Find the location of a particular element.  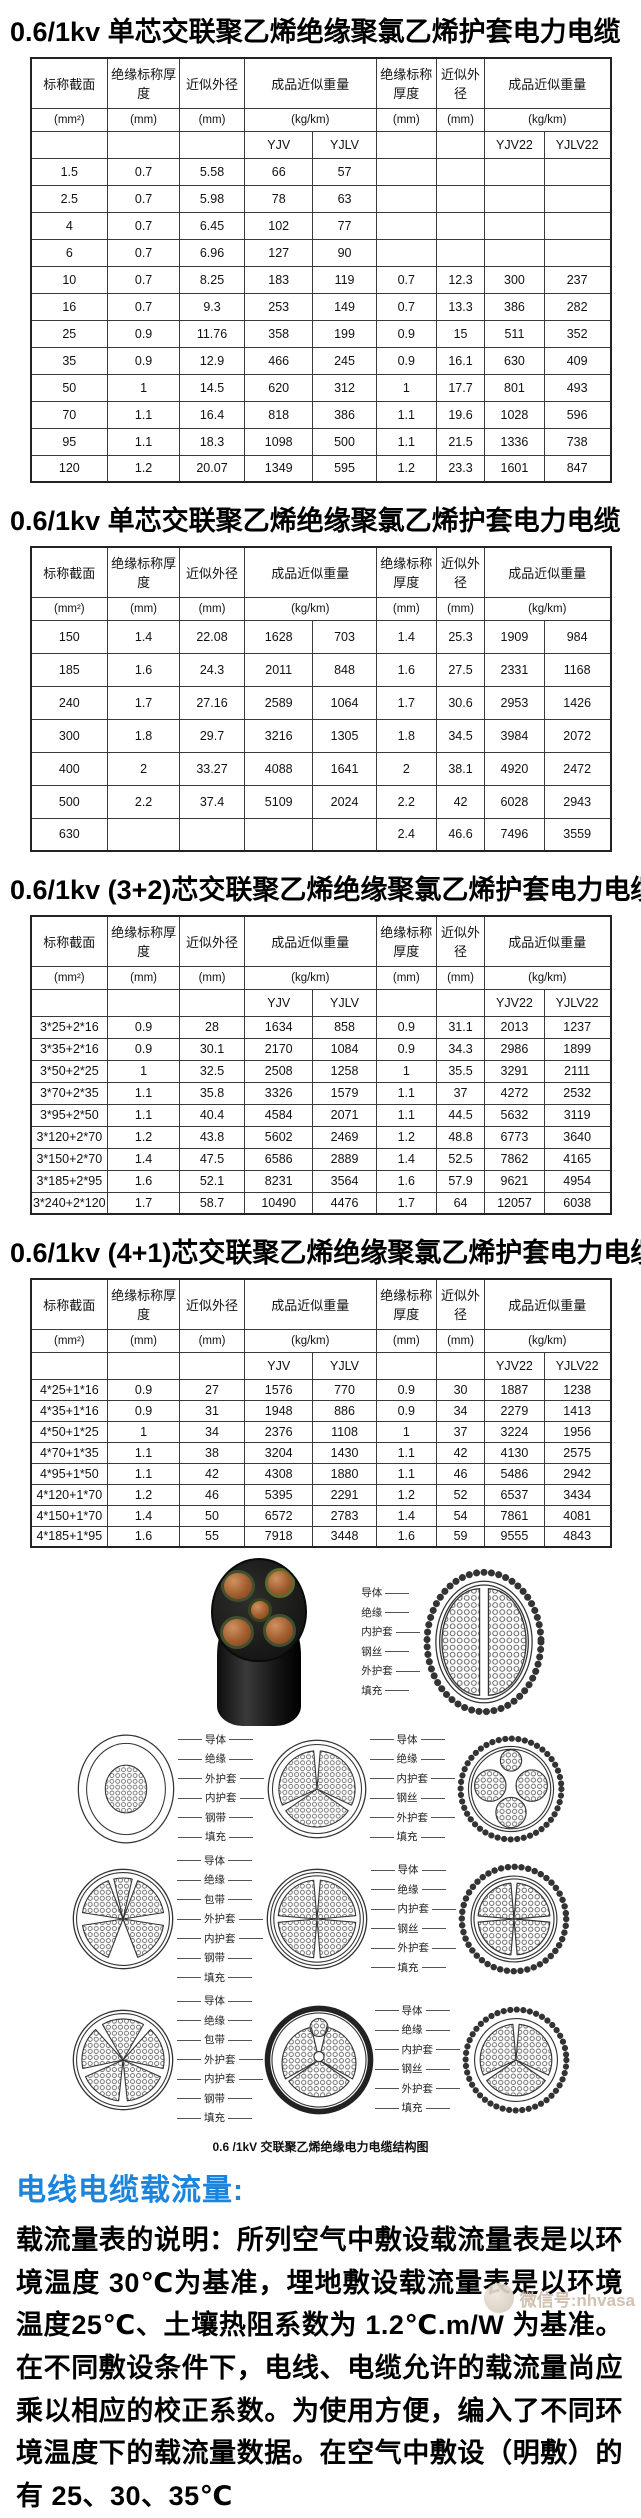

four-plus-one-sector-diagram is located at coordinates (123, 1919).